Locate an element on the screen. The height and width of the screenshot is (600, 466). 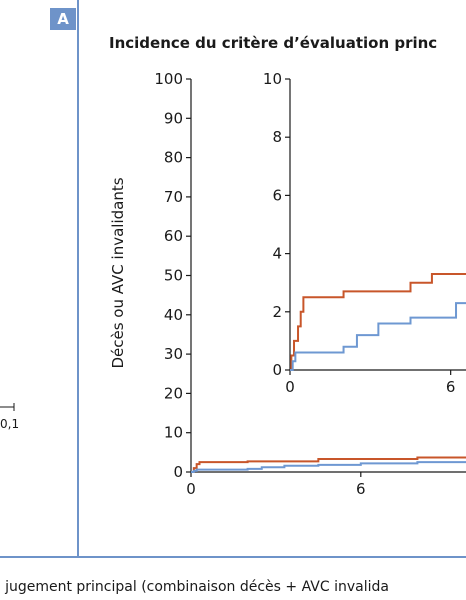
inset-y-tick-label: 6 is located at coordinates (277, 195).